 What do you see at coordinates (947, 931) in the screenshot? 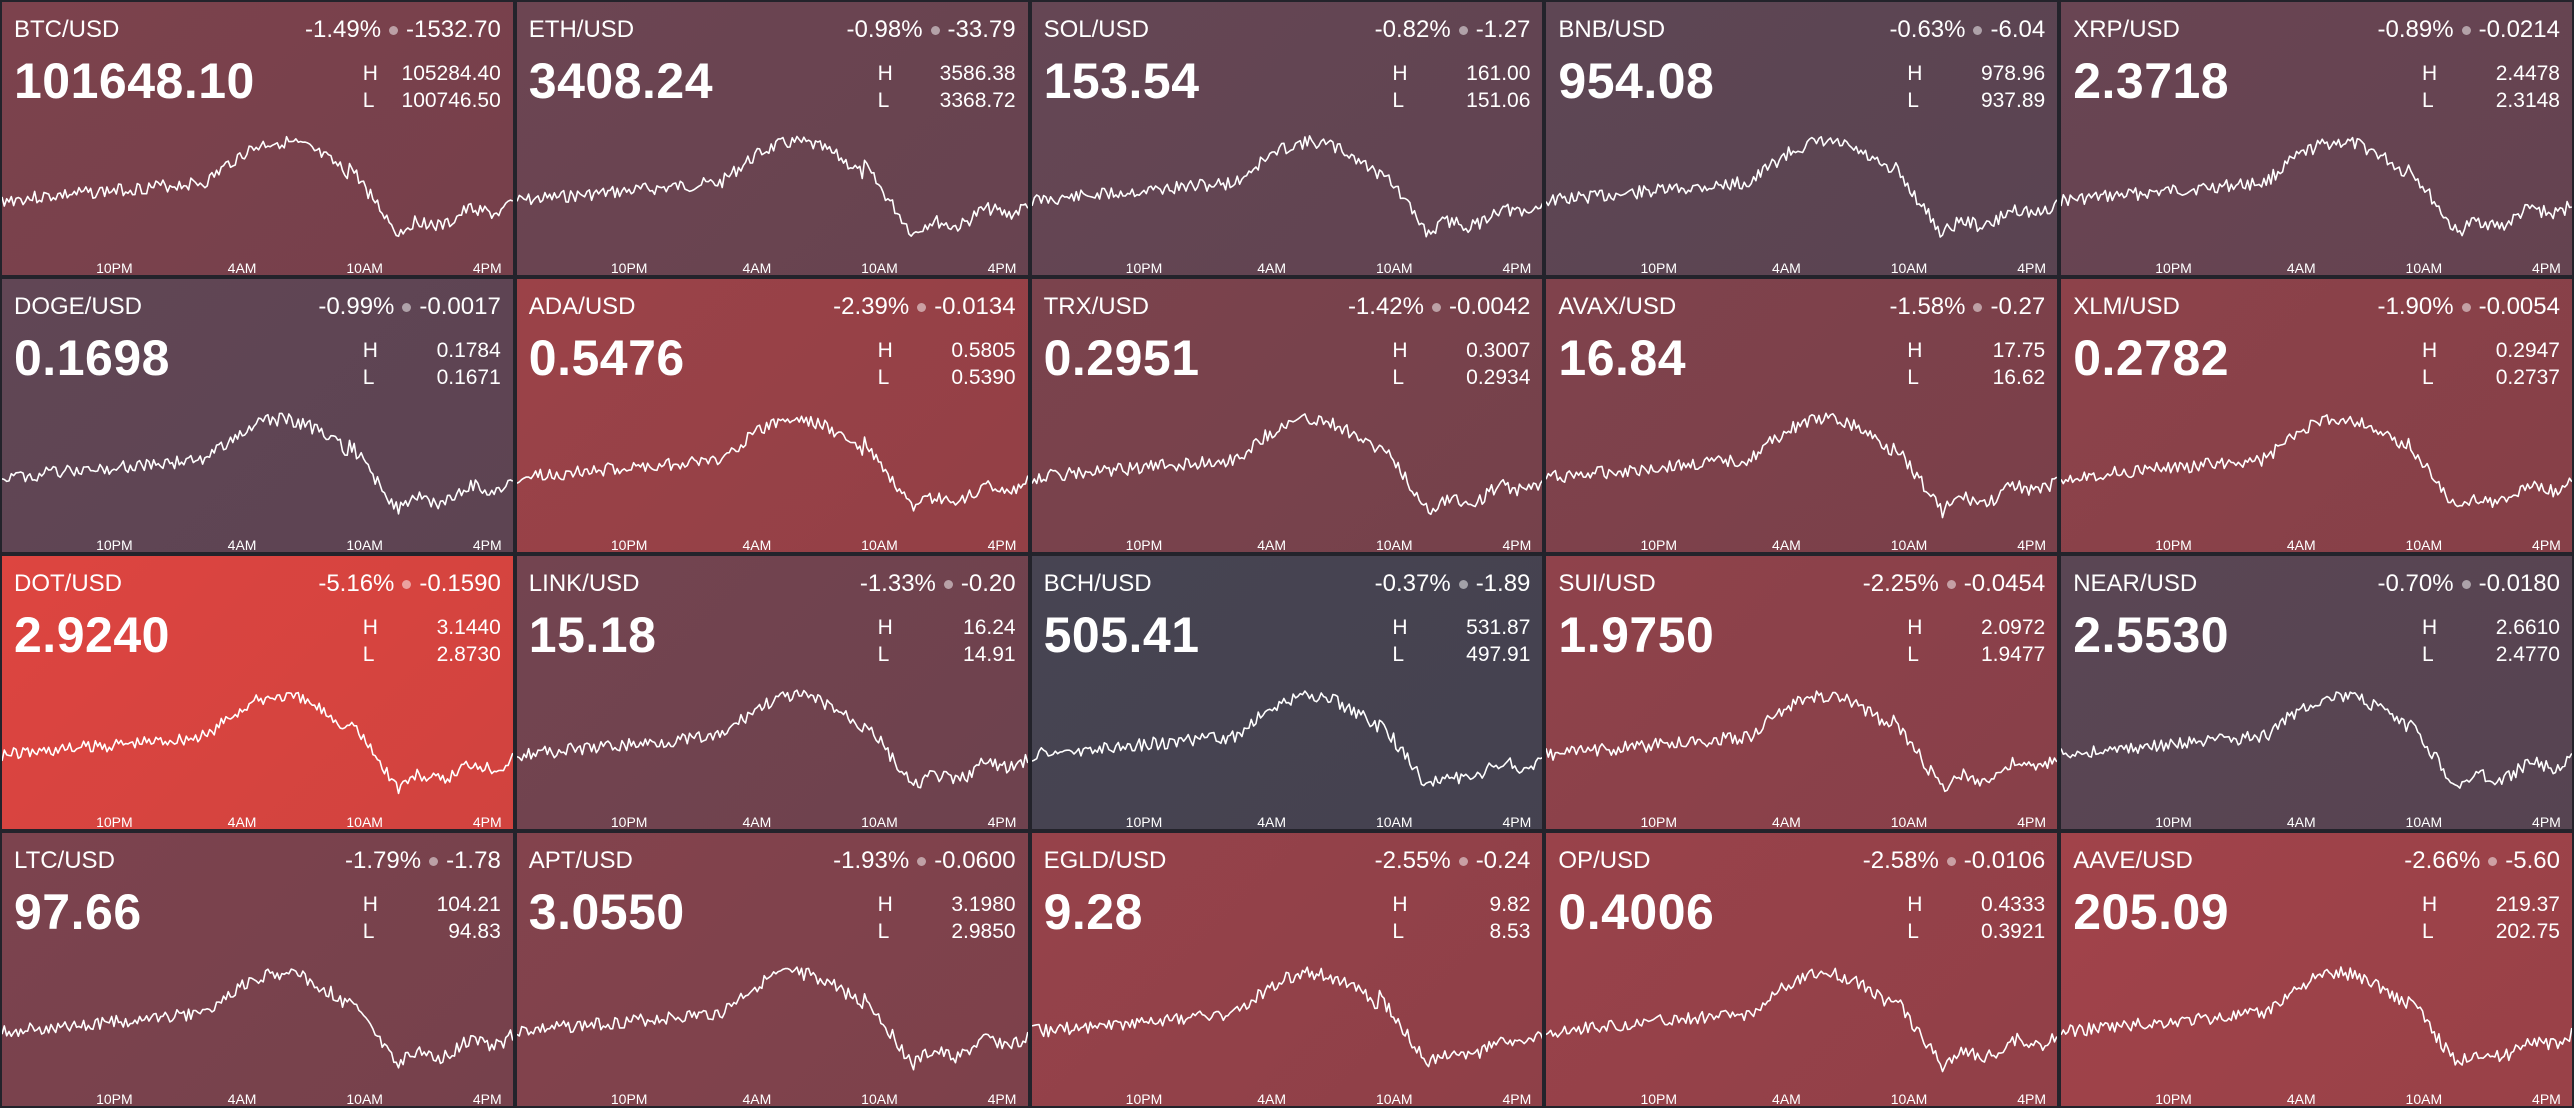
I see `low-row: L 2.9850` at bounding box center [947, 931].